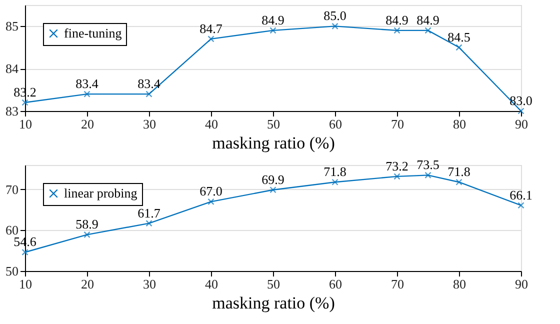 The height and width of the screenshot is (324, 560). What do you see at coordinates (397, 166) in the screenshot?
I see `data-label: 73.2` at bounding box center [397, 166].